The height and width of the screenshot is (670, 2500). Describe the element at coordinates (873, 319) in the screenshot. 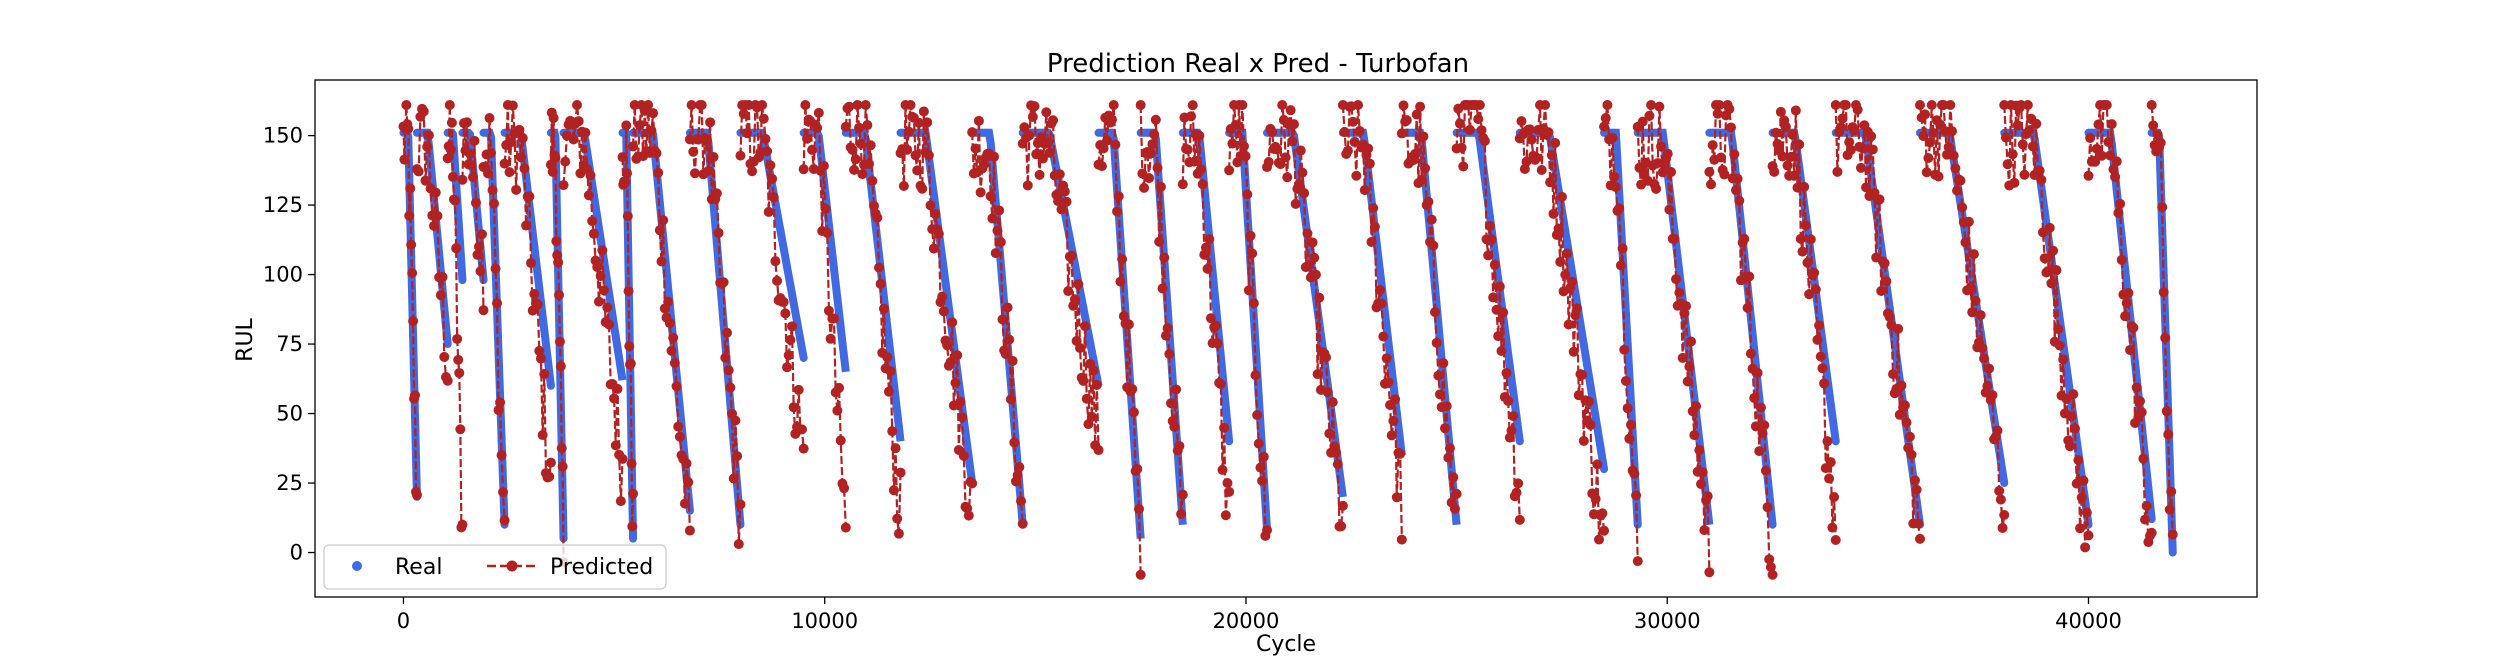

I see `predicted-series-line` at that location.